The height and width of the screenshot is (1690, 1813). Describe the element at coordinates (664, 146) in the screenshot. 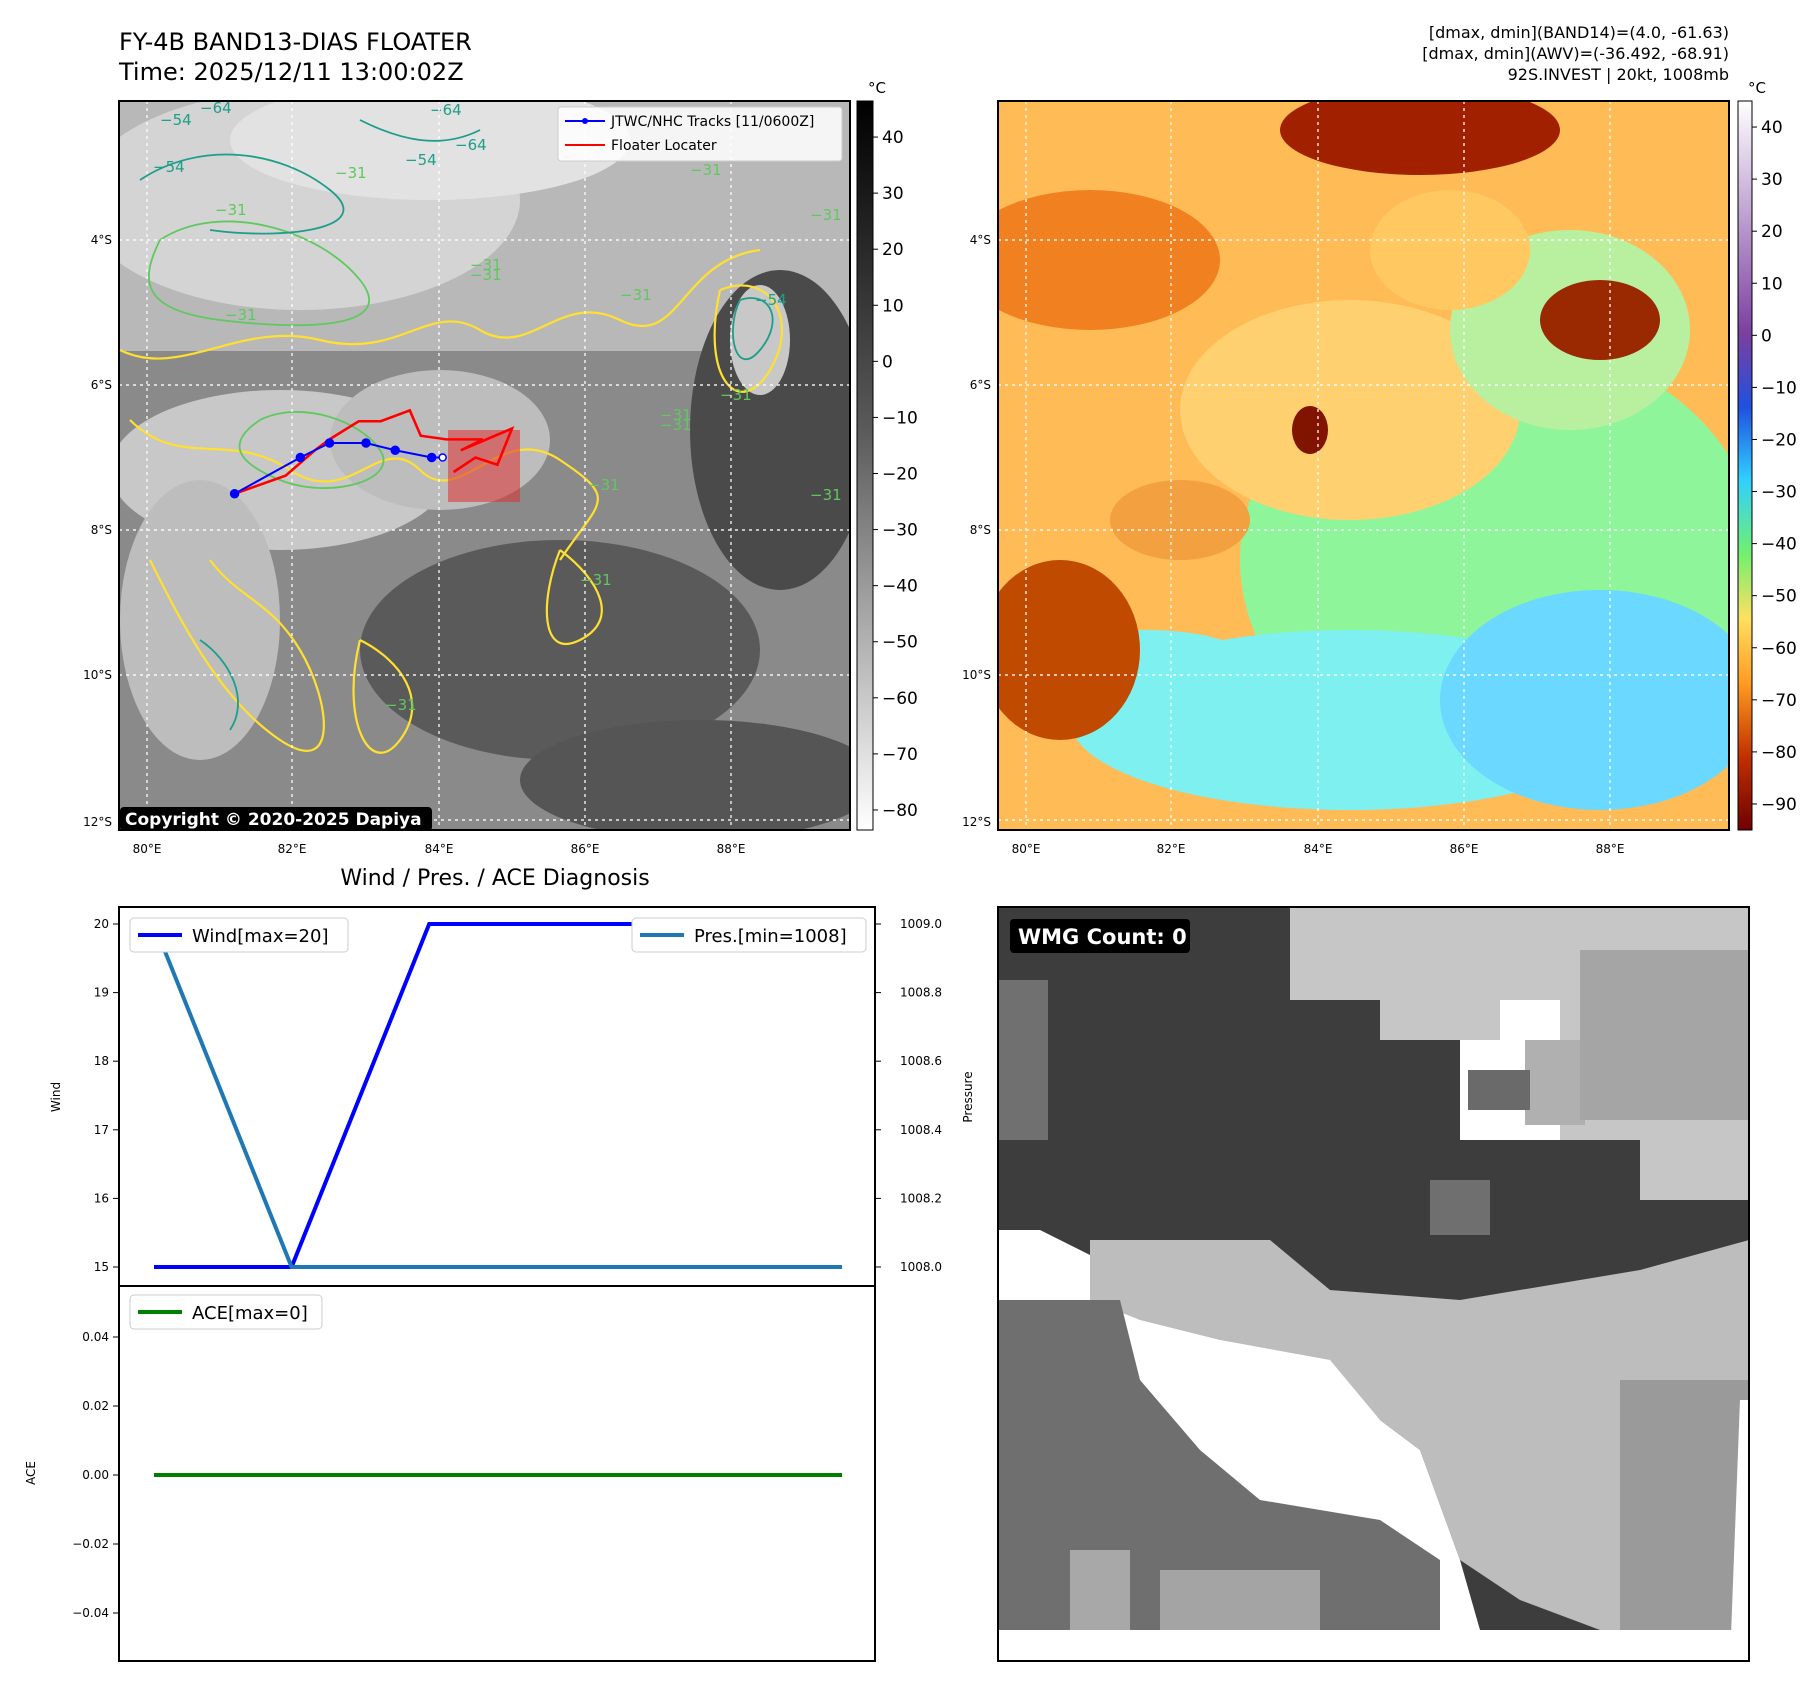

I see `legend-floater: Floater Locater` at that location.